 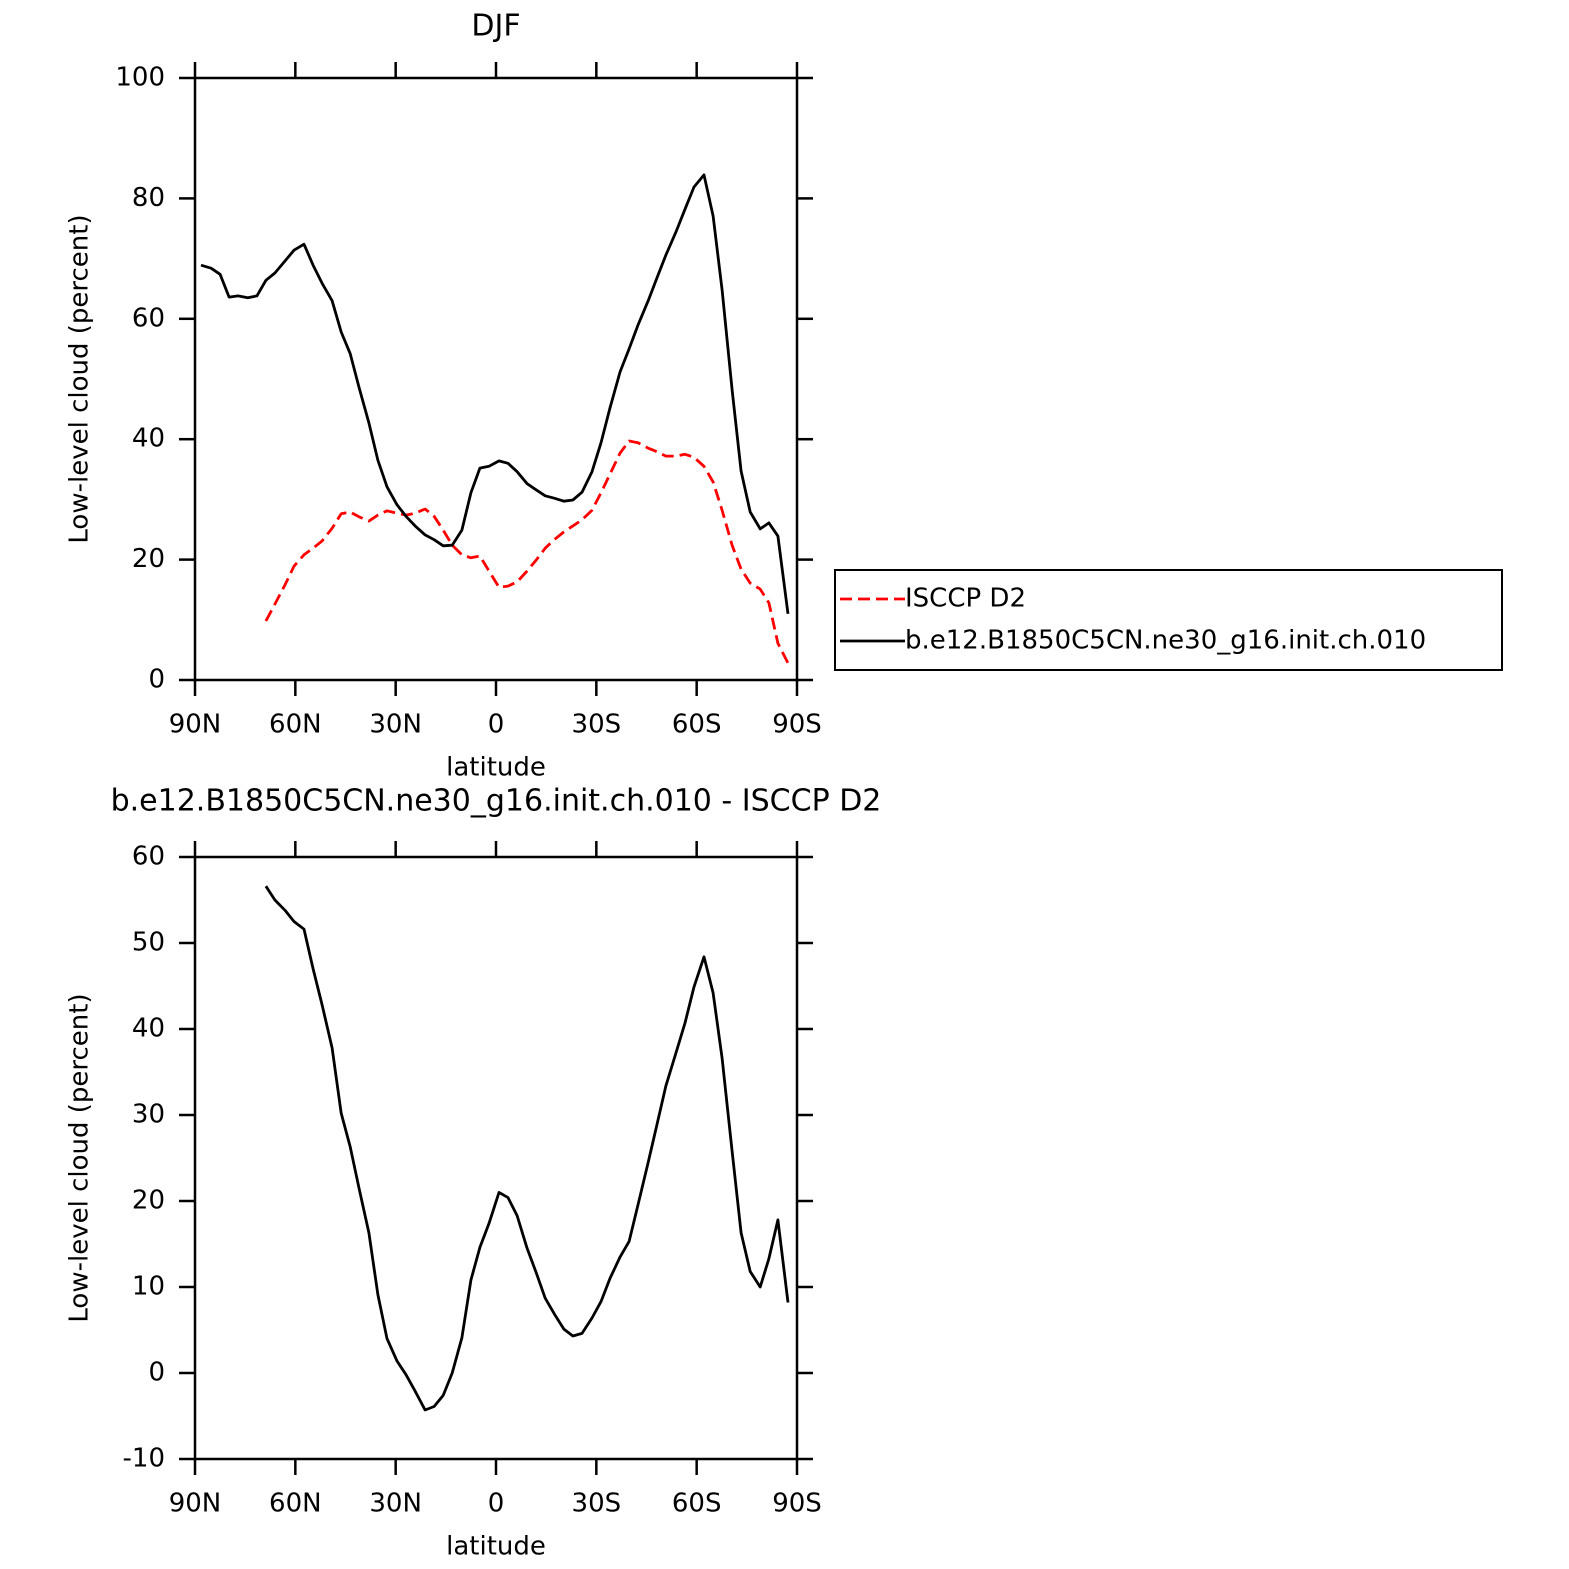 I want to click on y-tick-label: 80, so click(x=148, y=198).